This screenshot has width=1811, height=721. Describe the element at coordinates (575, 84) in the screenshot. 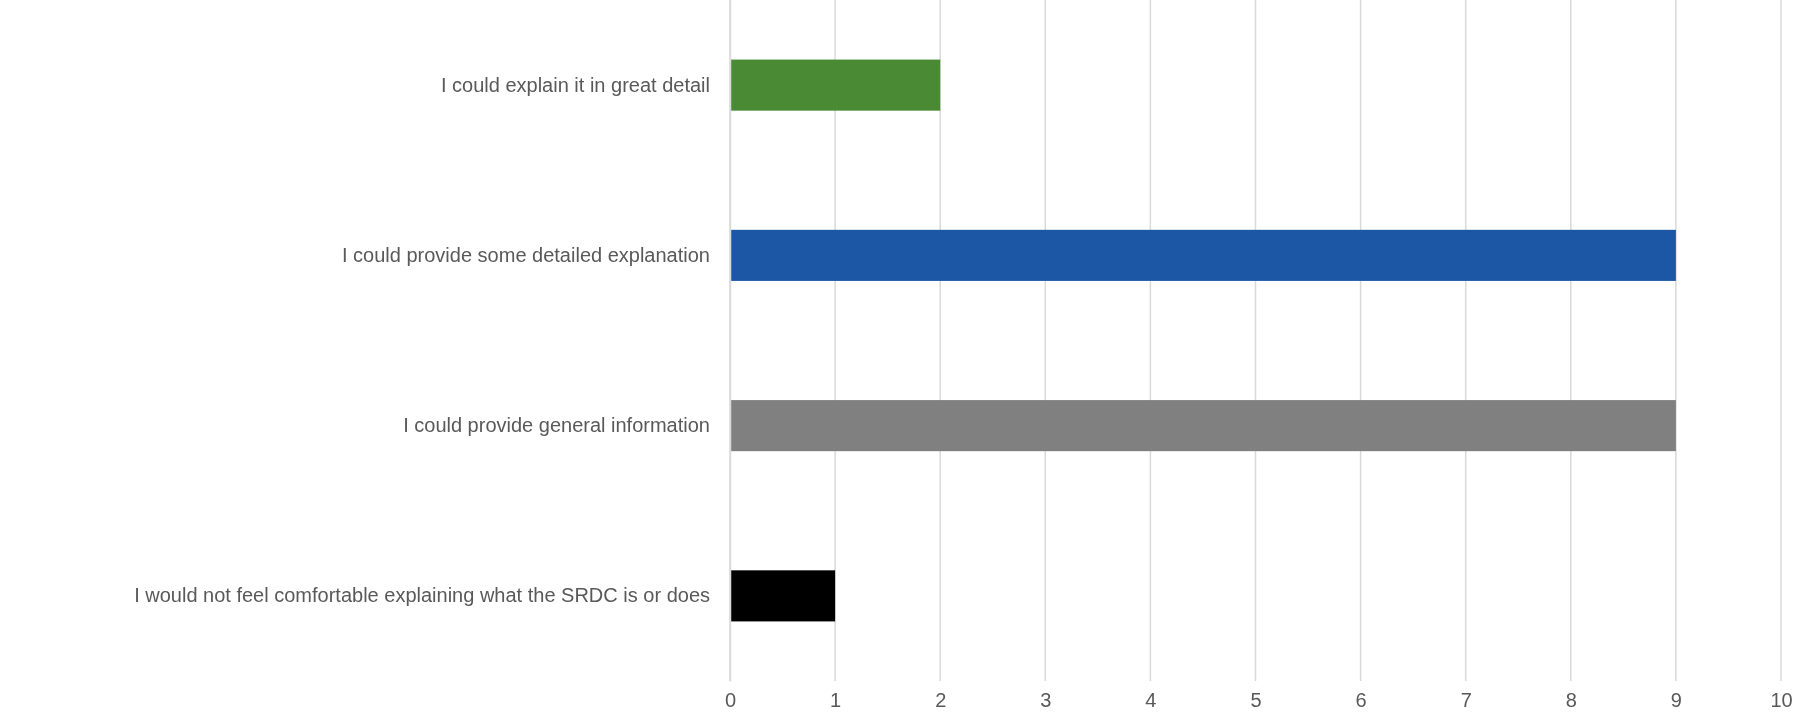

I see `y-tick-label: I could explain it in great detail` at that location.